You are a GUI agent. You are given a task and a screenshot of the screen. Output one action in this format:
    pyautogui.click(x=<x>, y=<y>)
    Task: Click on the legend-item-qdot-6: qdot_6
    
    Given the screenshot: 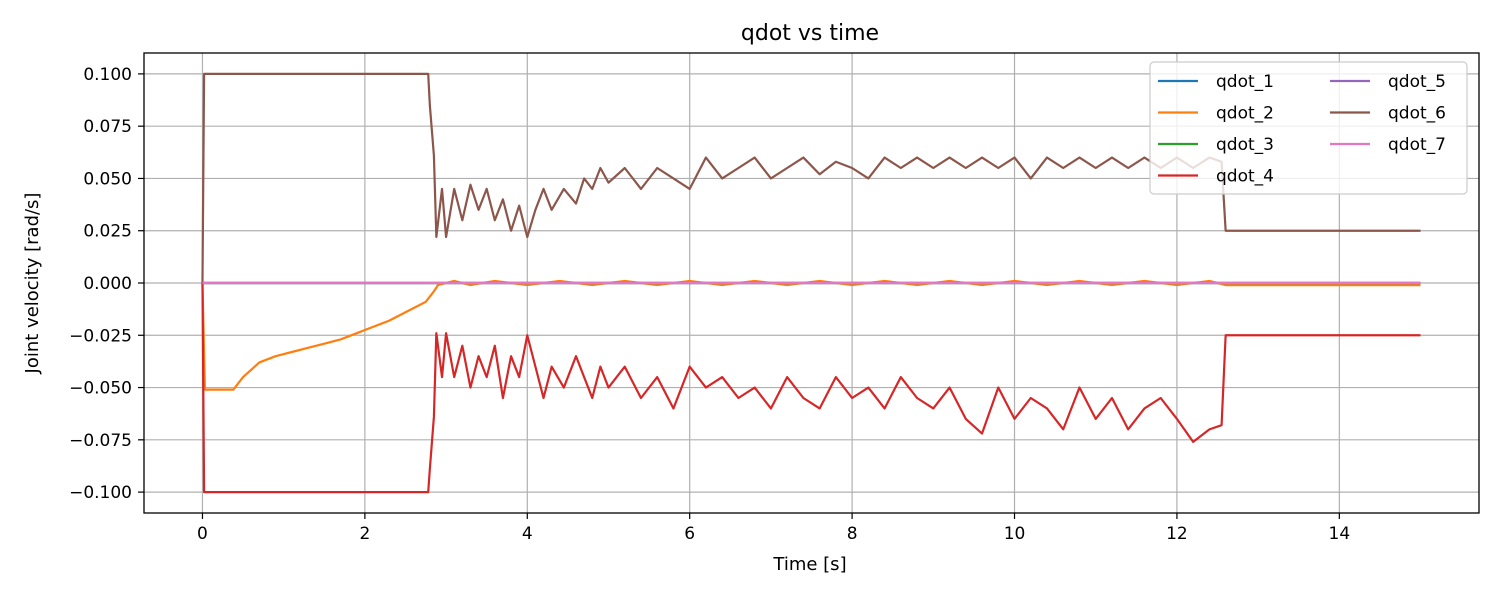 What is the action you would take?
    pyautogui.click(x=1388, y=114)
    